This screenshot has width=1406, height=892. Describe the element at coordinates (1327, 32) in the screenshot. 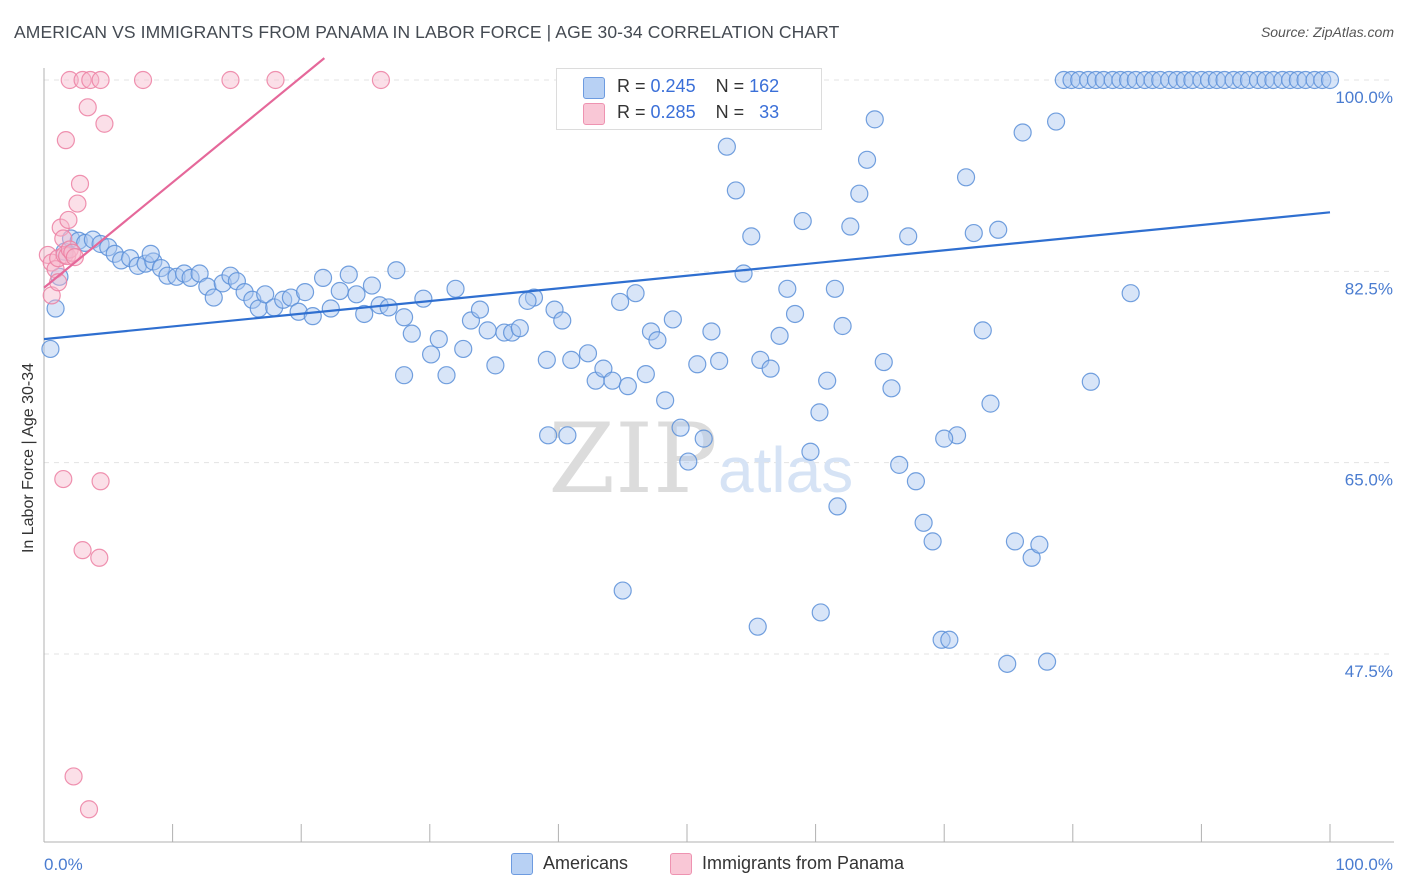

I see `source-credit: Source: ZipAtlas.com` at that location.